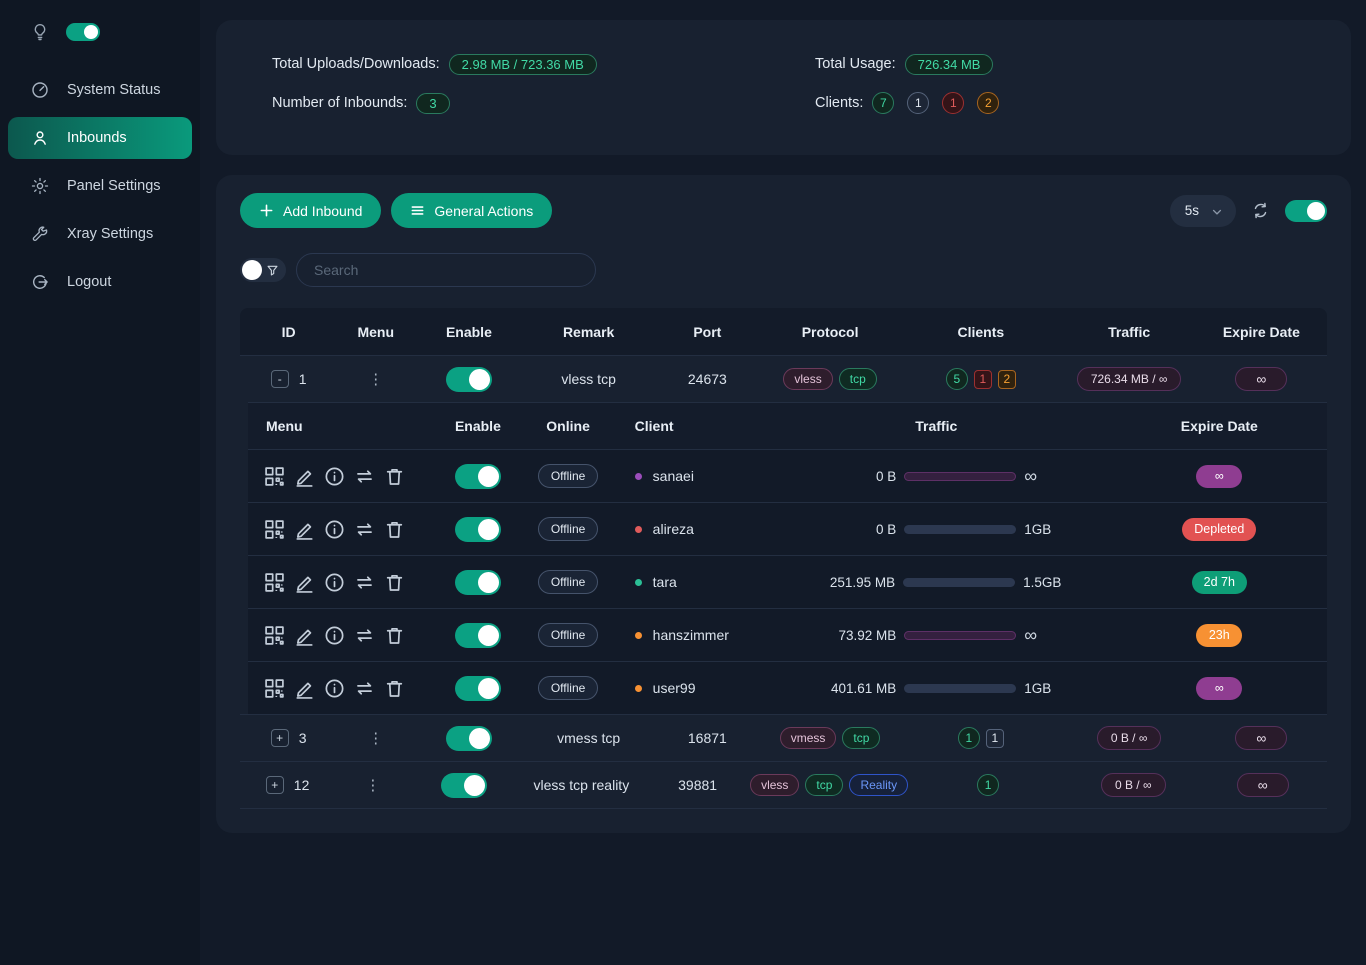 Image resolution: width=1366 pixels, height=965 pixels. I want to click on client-name: alireza, so click(673, 529).